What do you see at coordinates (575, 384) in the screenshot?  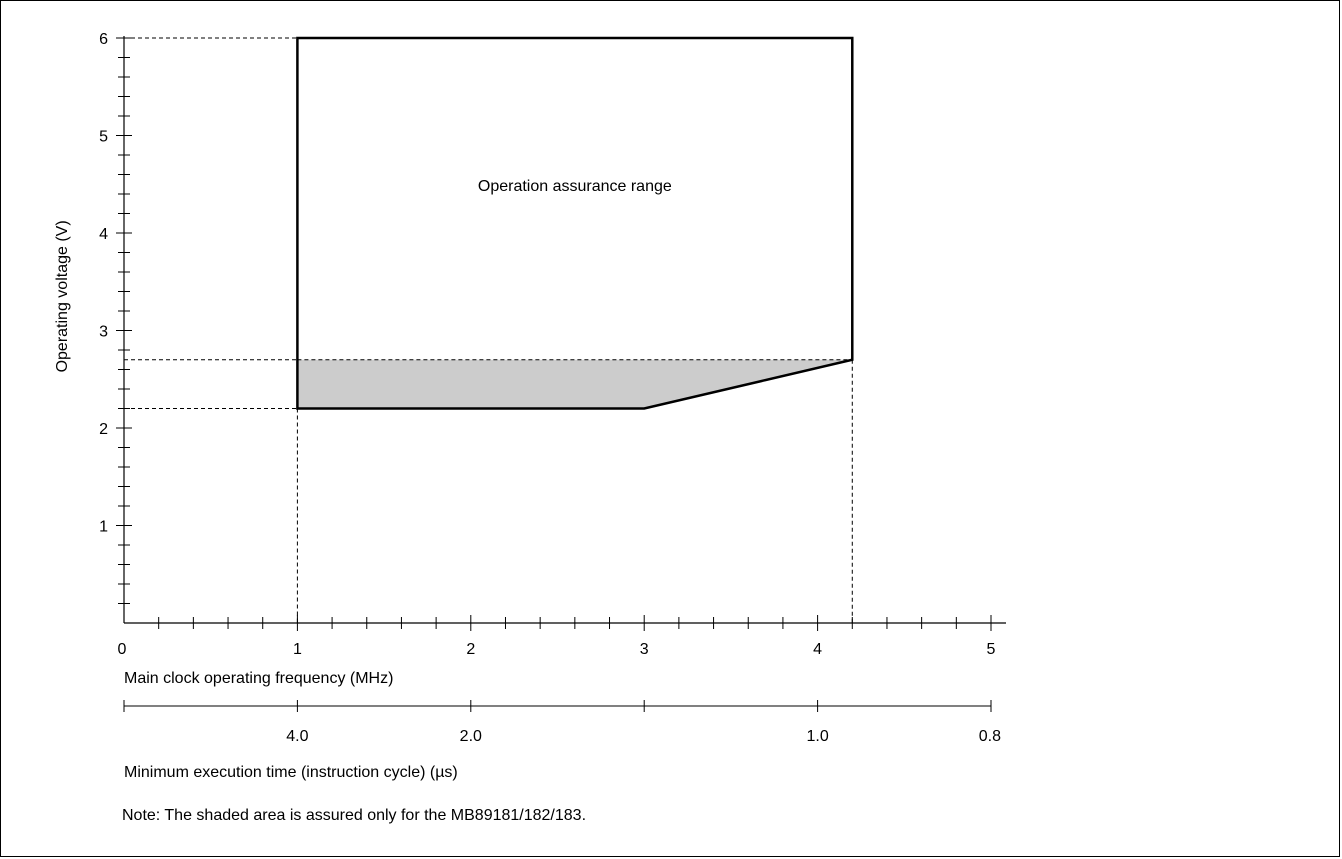 I see `shaded-region` at bounding box center [575, 384].